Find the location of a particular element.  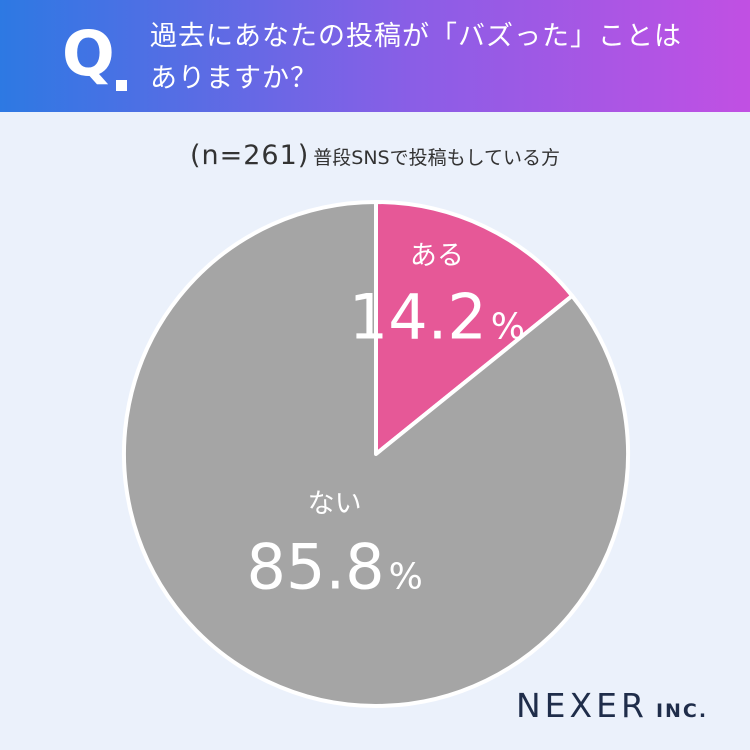

logo-sub: INC. is located at coordinates (682, 711).